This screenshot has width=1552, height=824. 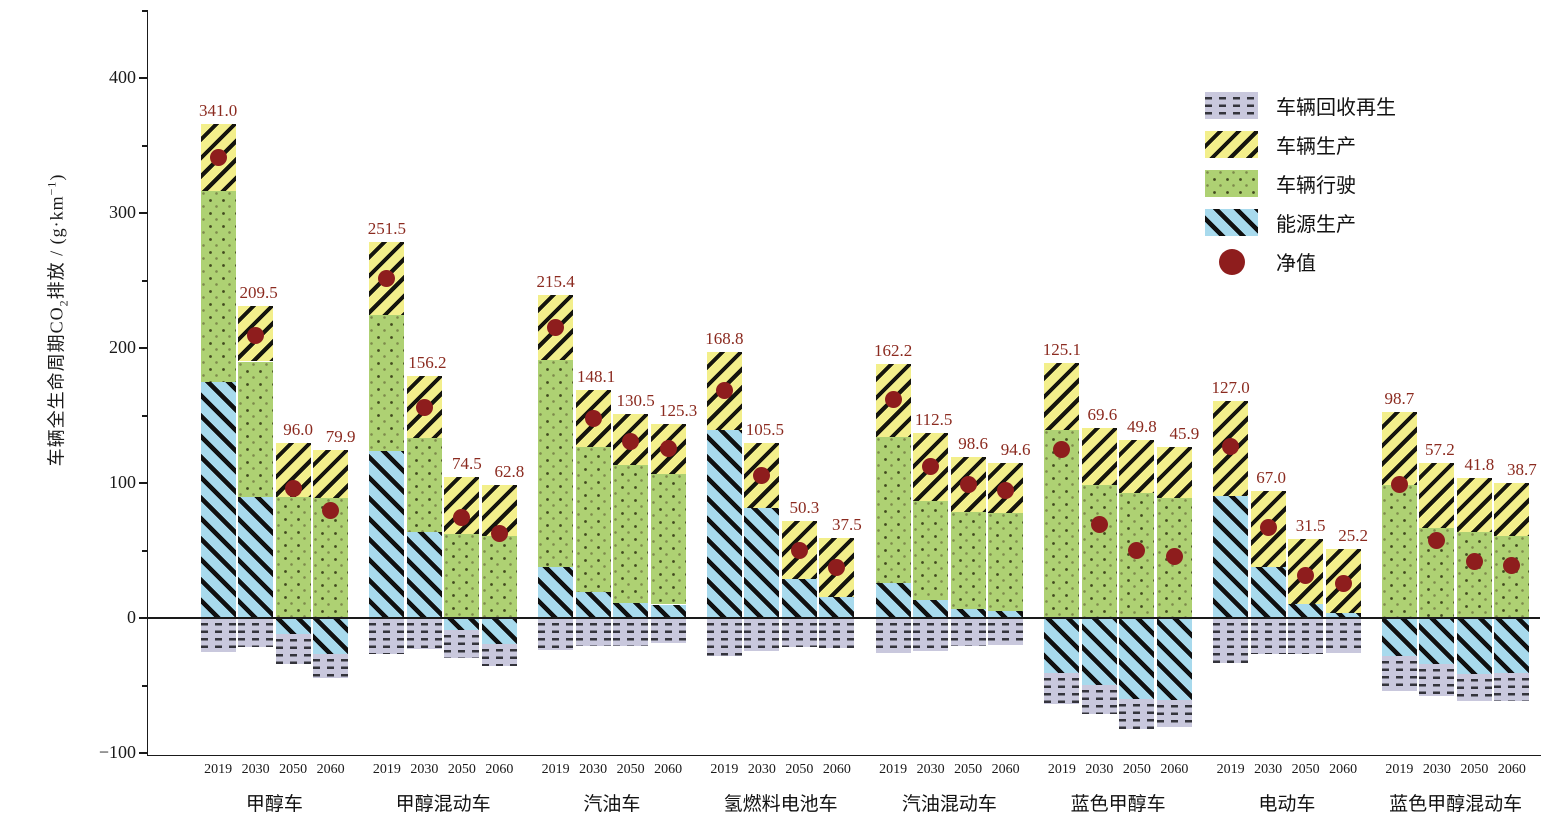 I want to click on y-tick-label: 100, so click(x=122, y=482).